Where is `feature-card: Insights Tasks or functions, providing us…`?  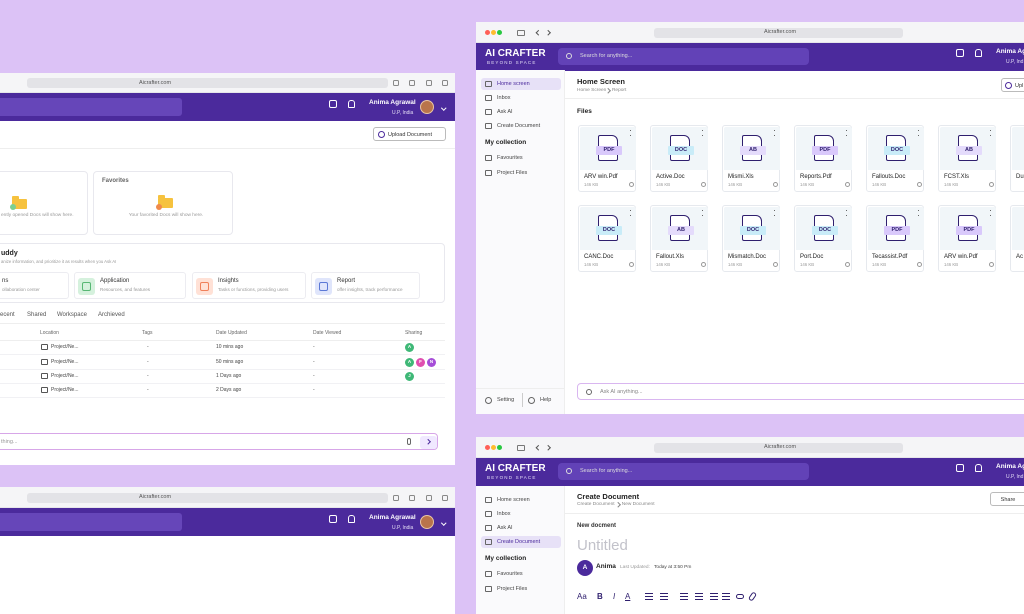
feature-card: Insights Tasks or functions, providing us… is located at coordinates (249, 285).